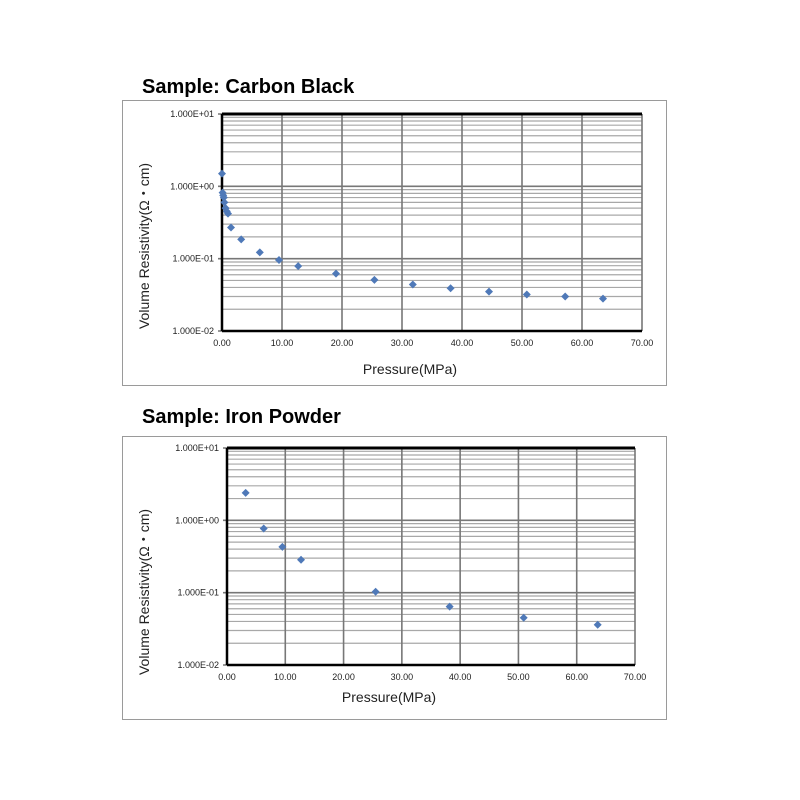 Image resolution: width=800 pixels, height=800 pixels. What do you see at coordinates (410, 369) in the screenshot?
I see `chart-1-xlabel: Pressure(MPa)` at bounding box center [410, 369].